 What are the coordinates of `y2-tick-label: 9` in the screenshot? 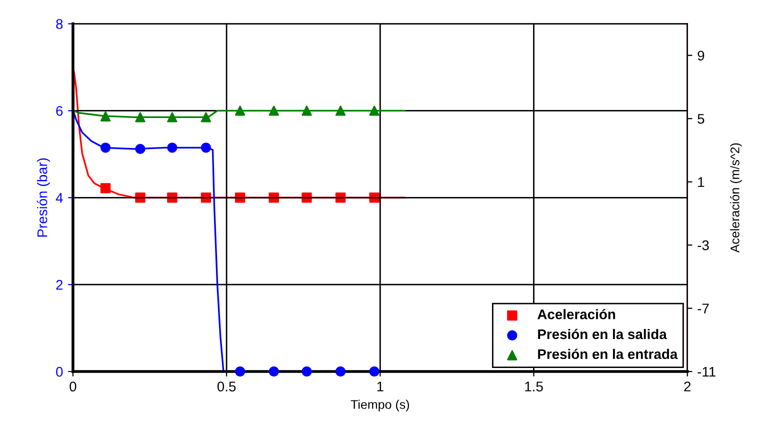 It's located at (701, 55).